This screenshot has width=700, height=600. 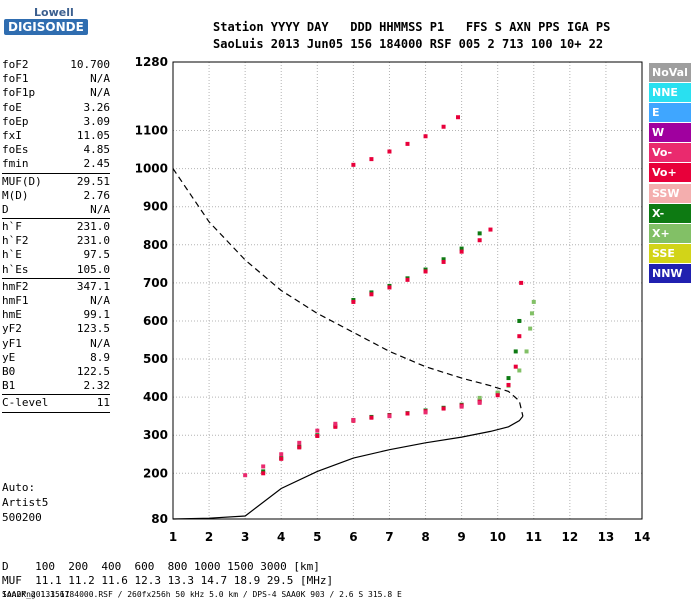 What do you see at coordinates (155, 359) in the screenshot?
I see `y-tick-label: 500` at bounding box center [155, 359].